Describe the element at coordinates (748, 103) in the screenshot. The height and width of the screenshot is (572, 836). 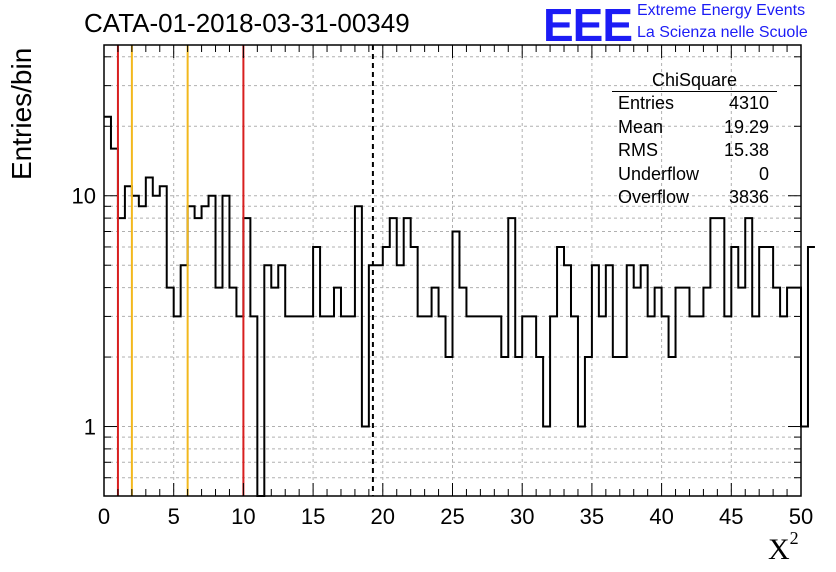
I see `stats-value: 4310` at that location.